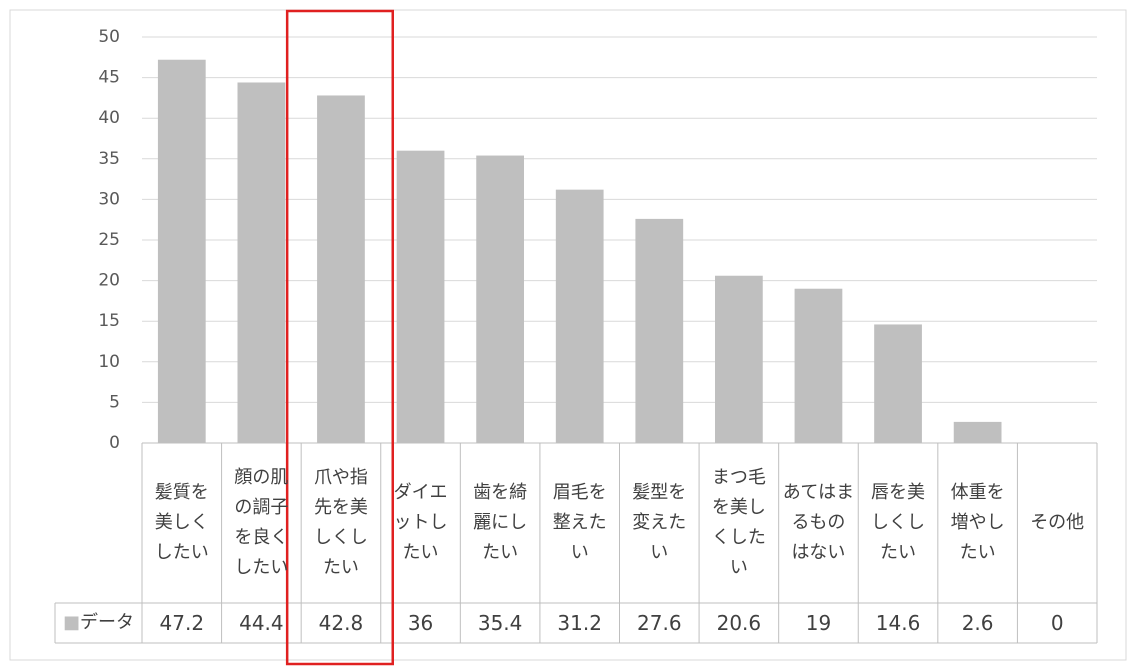 The width and height of the screenshot is (1136, 670). Describe the element at coordinates (977, 522) in the screenshot. I see `x-tick-label: 体重を増やしたい` at that location.